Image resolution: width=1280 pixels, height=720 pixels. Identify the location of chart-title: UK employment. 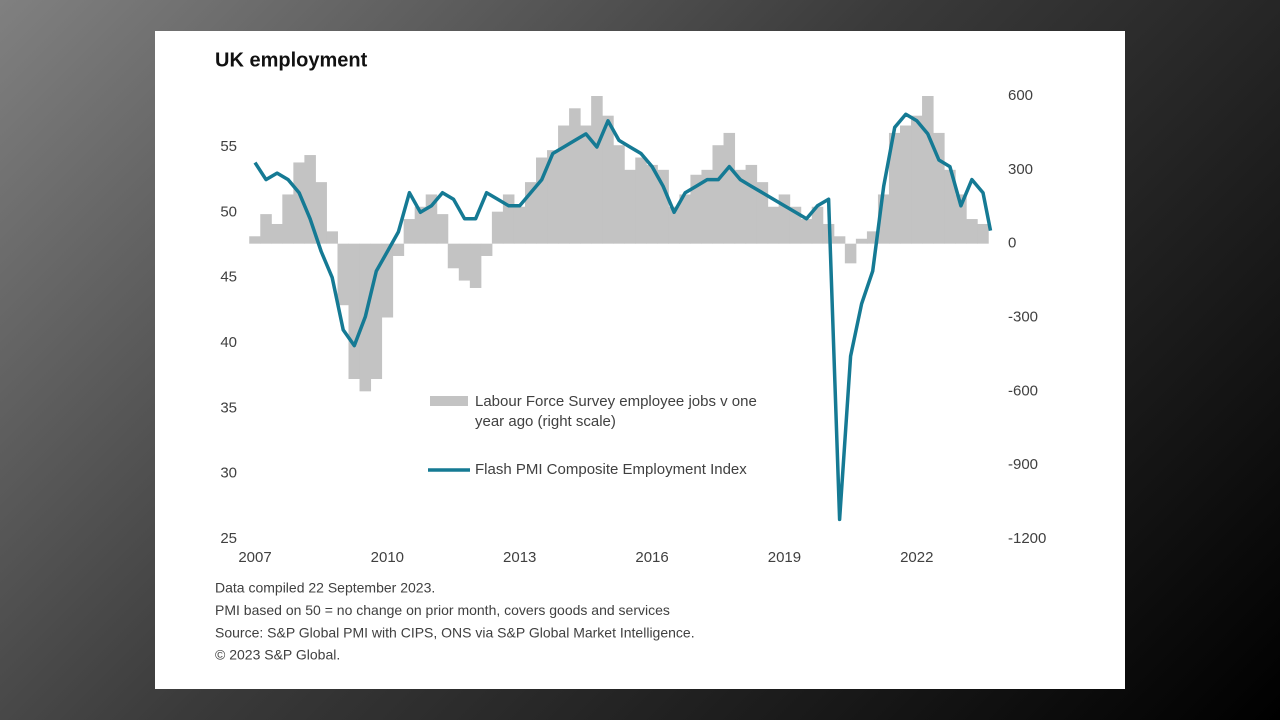
(291, 60).